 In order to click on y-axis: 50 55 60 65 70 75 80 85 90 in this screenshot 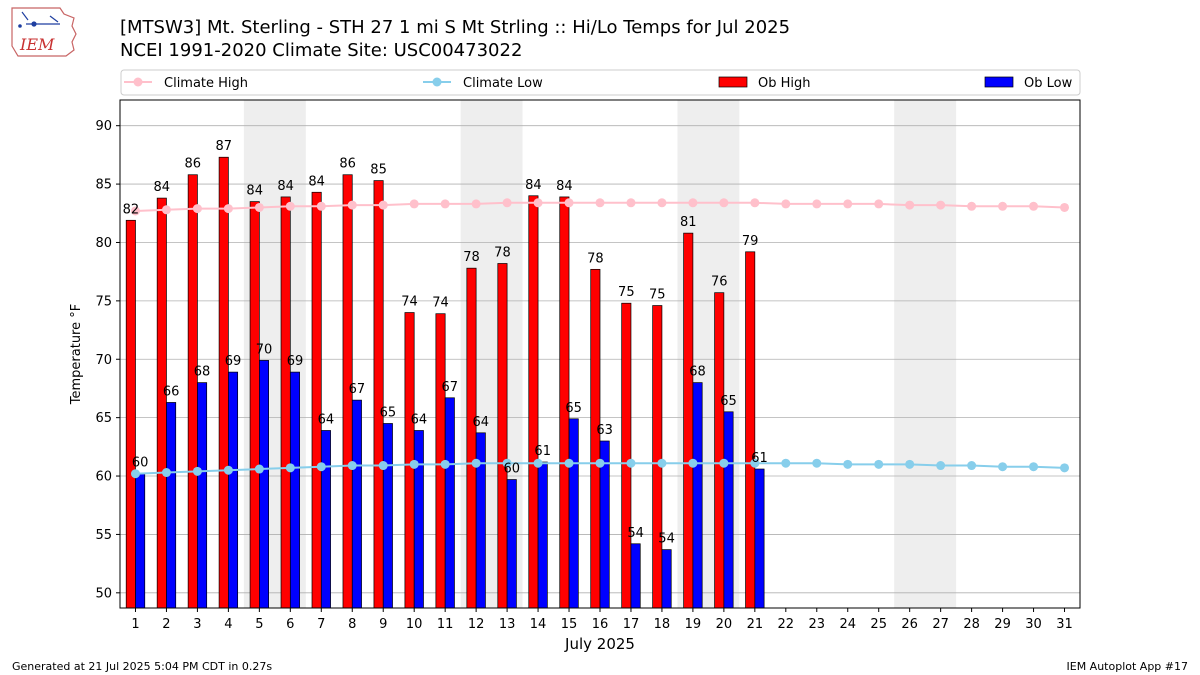, I will do `click(107, 360)`.